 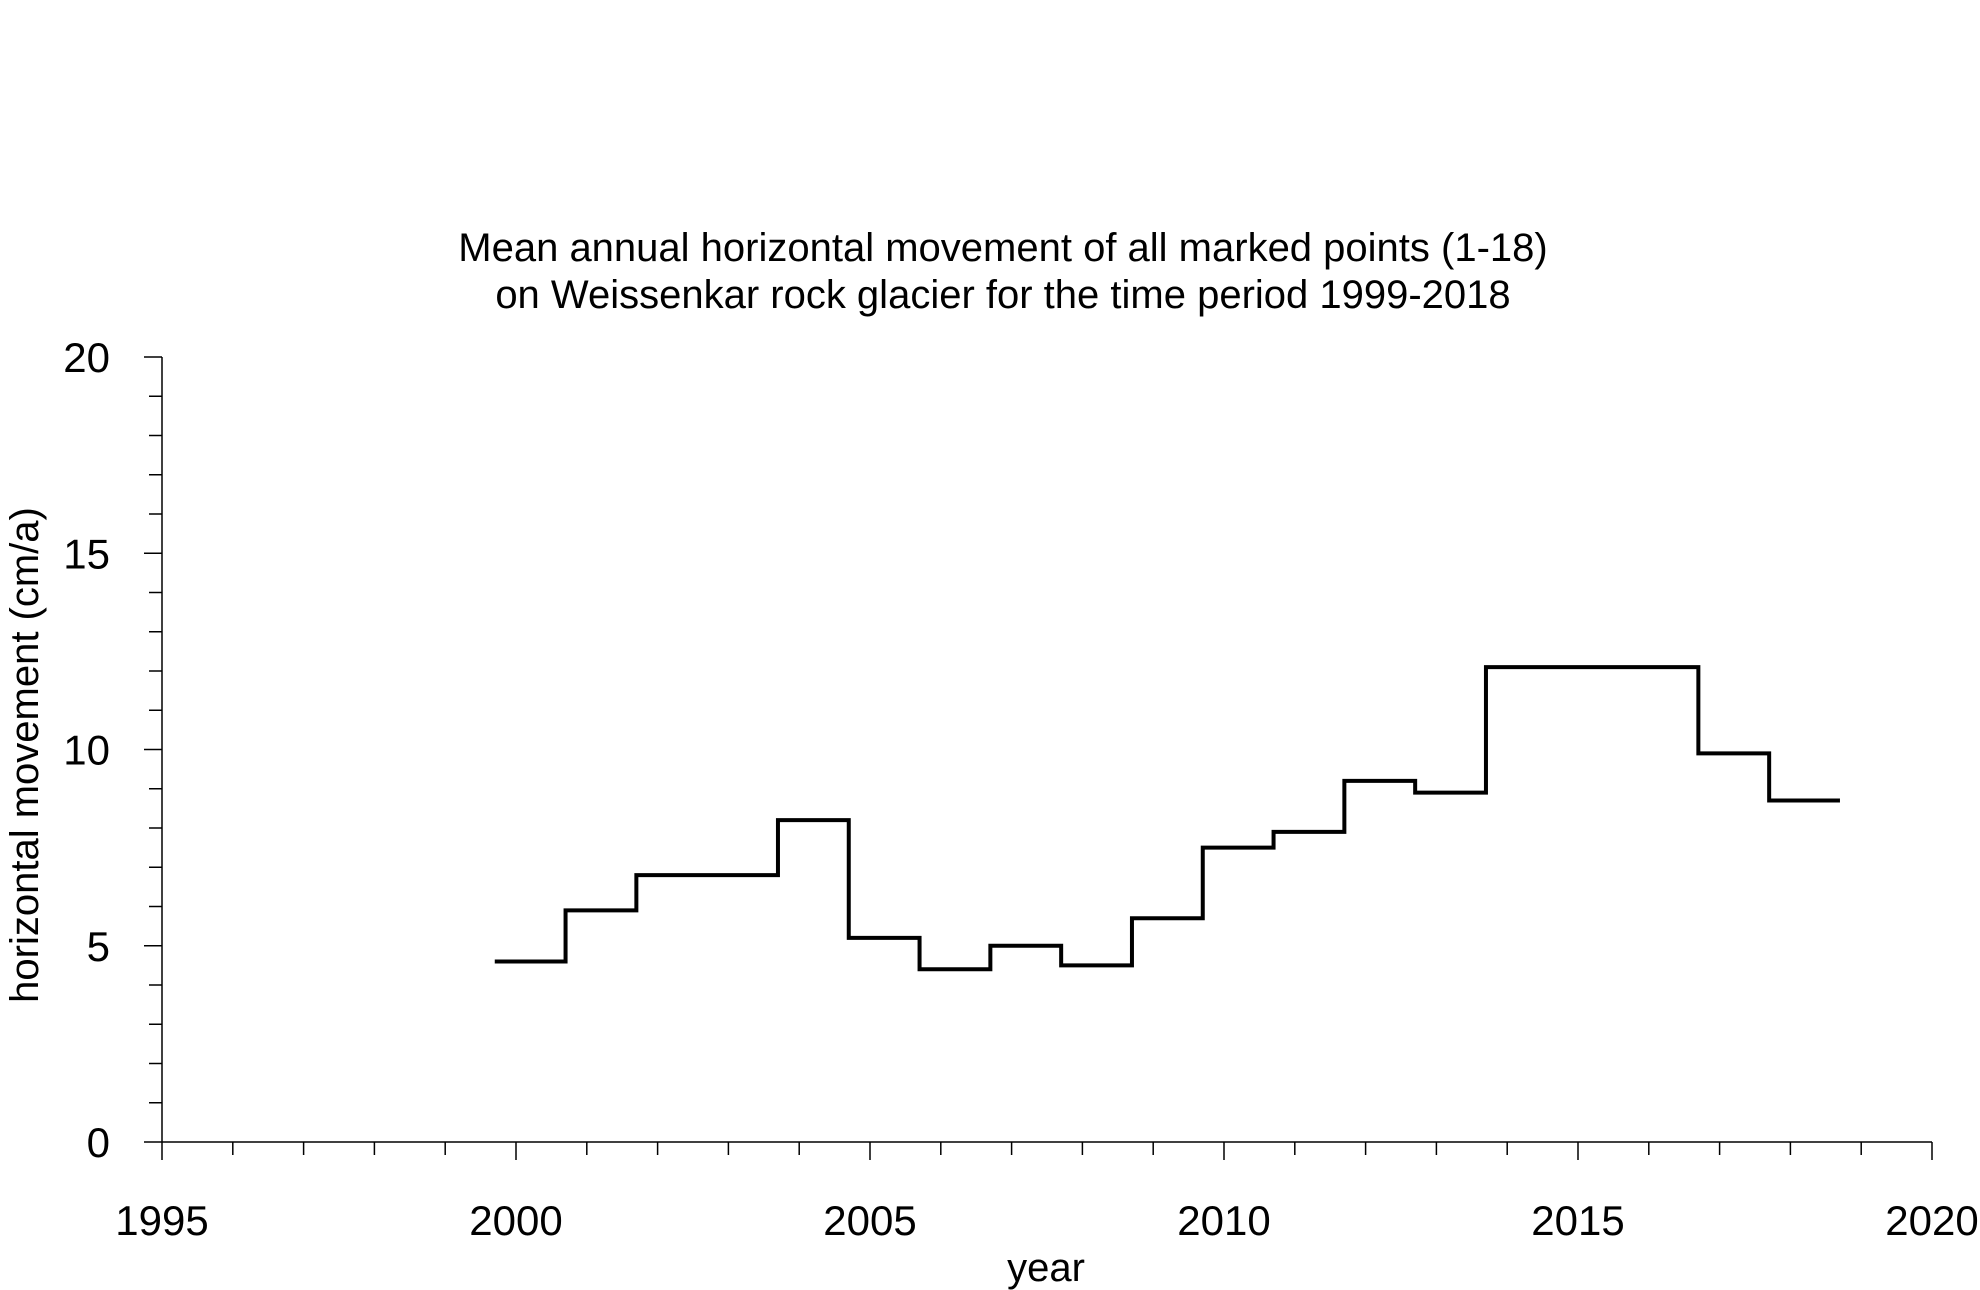 I want to click on x-tick-label: 2000, so click(x=515, y=1220).